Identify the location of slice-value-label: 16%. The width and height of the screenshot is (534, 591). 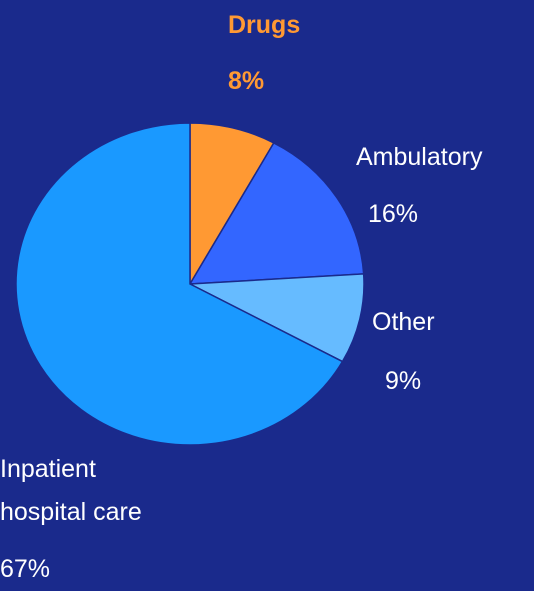
(393, 214).